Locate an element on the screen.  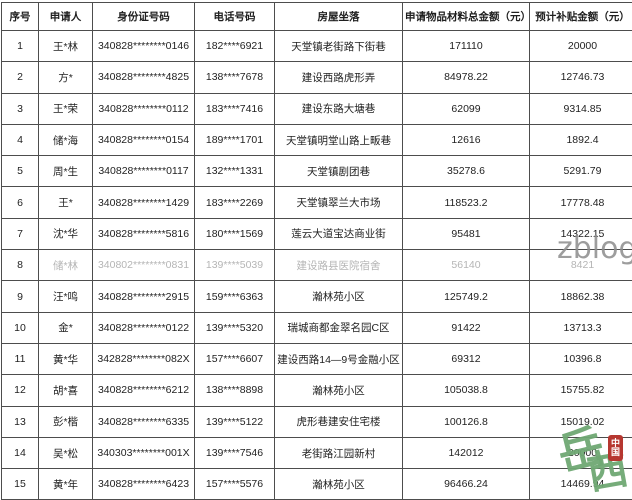
cell-name: 储*林 is located at coordinates (65, 265).